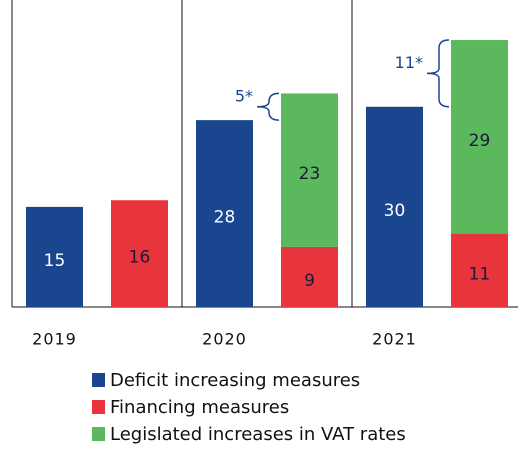 The image size is (520, 453). What do you see at coordinates (225, 218) in the screenshot?
I see `value-label: 28` at bounding box center [225, 218].